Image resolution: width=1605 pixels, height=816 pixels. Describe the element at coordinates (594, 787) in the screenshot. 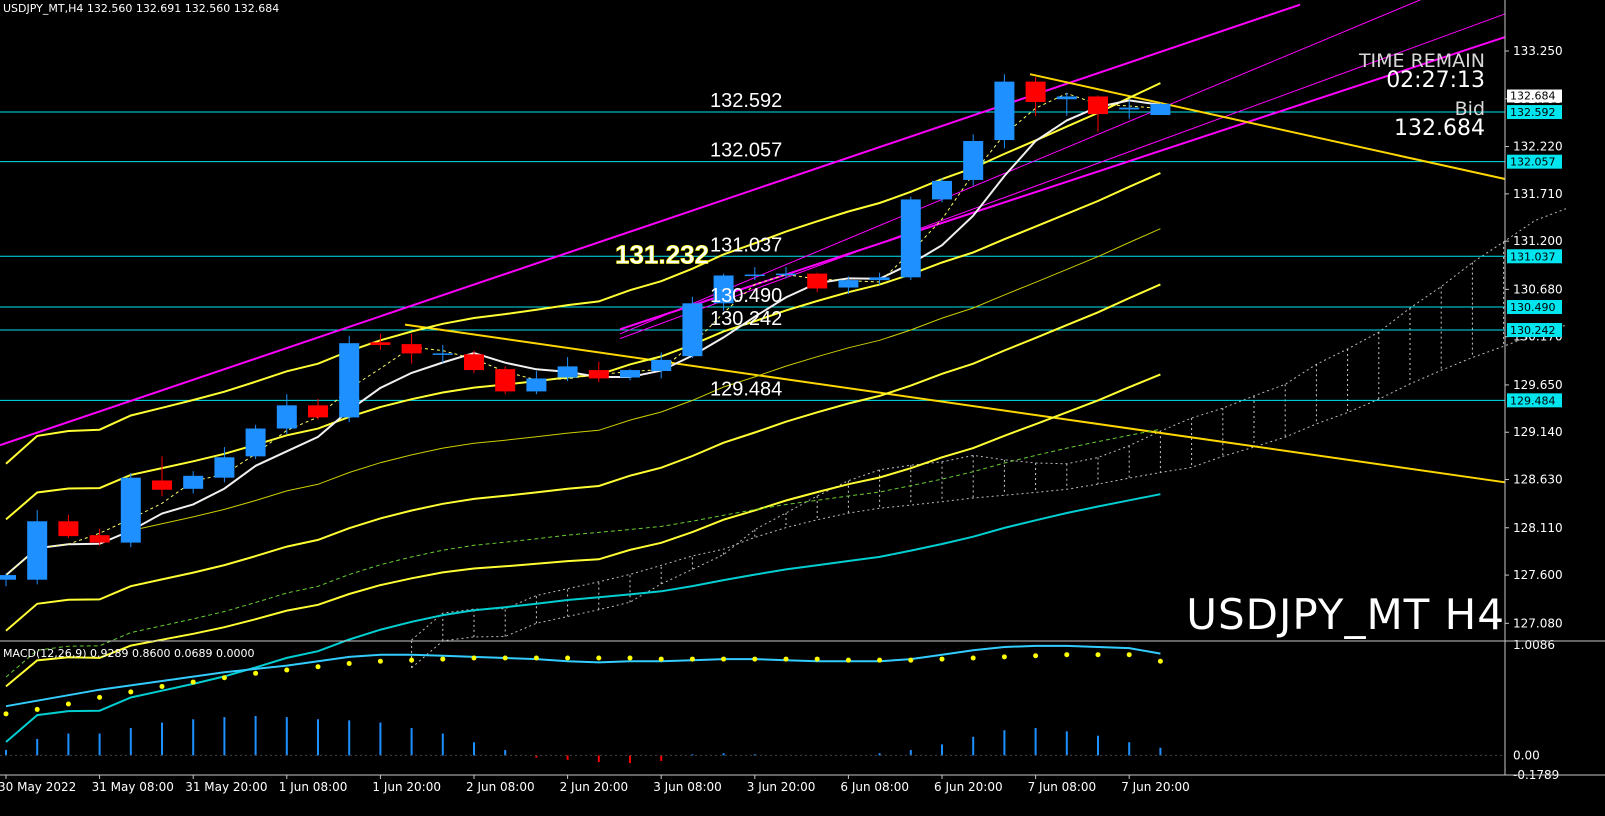

I see `time-tick-label: 2 Jun 20:00` at that location.